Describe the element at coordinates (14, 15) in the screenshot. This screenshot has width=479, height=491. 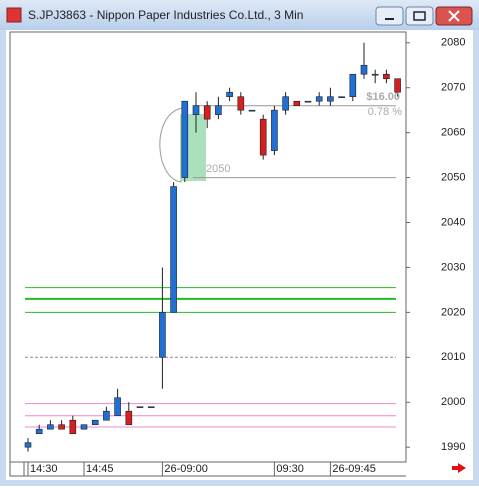
I see `app-icon` at that location.